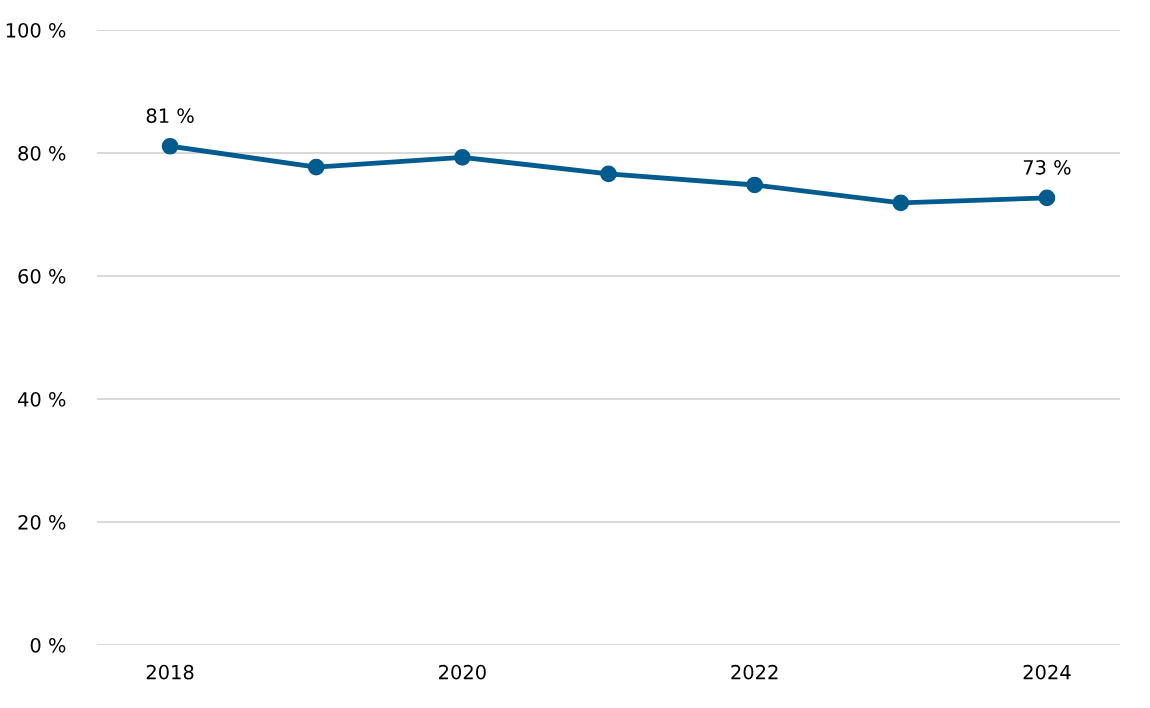 The width and height of the screenshot is (1150, 708). I want to click on y-tick-label: 0 %, so click(48, 645).